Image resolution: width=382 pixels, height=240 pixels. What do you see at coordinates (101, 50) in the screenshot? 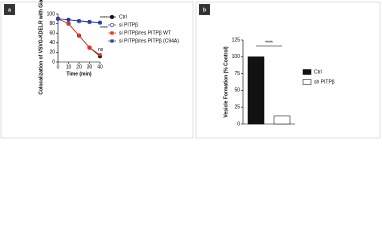
I see `annotation: ns` at bounding box center [101, 50].